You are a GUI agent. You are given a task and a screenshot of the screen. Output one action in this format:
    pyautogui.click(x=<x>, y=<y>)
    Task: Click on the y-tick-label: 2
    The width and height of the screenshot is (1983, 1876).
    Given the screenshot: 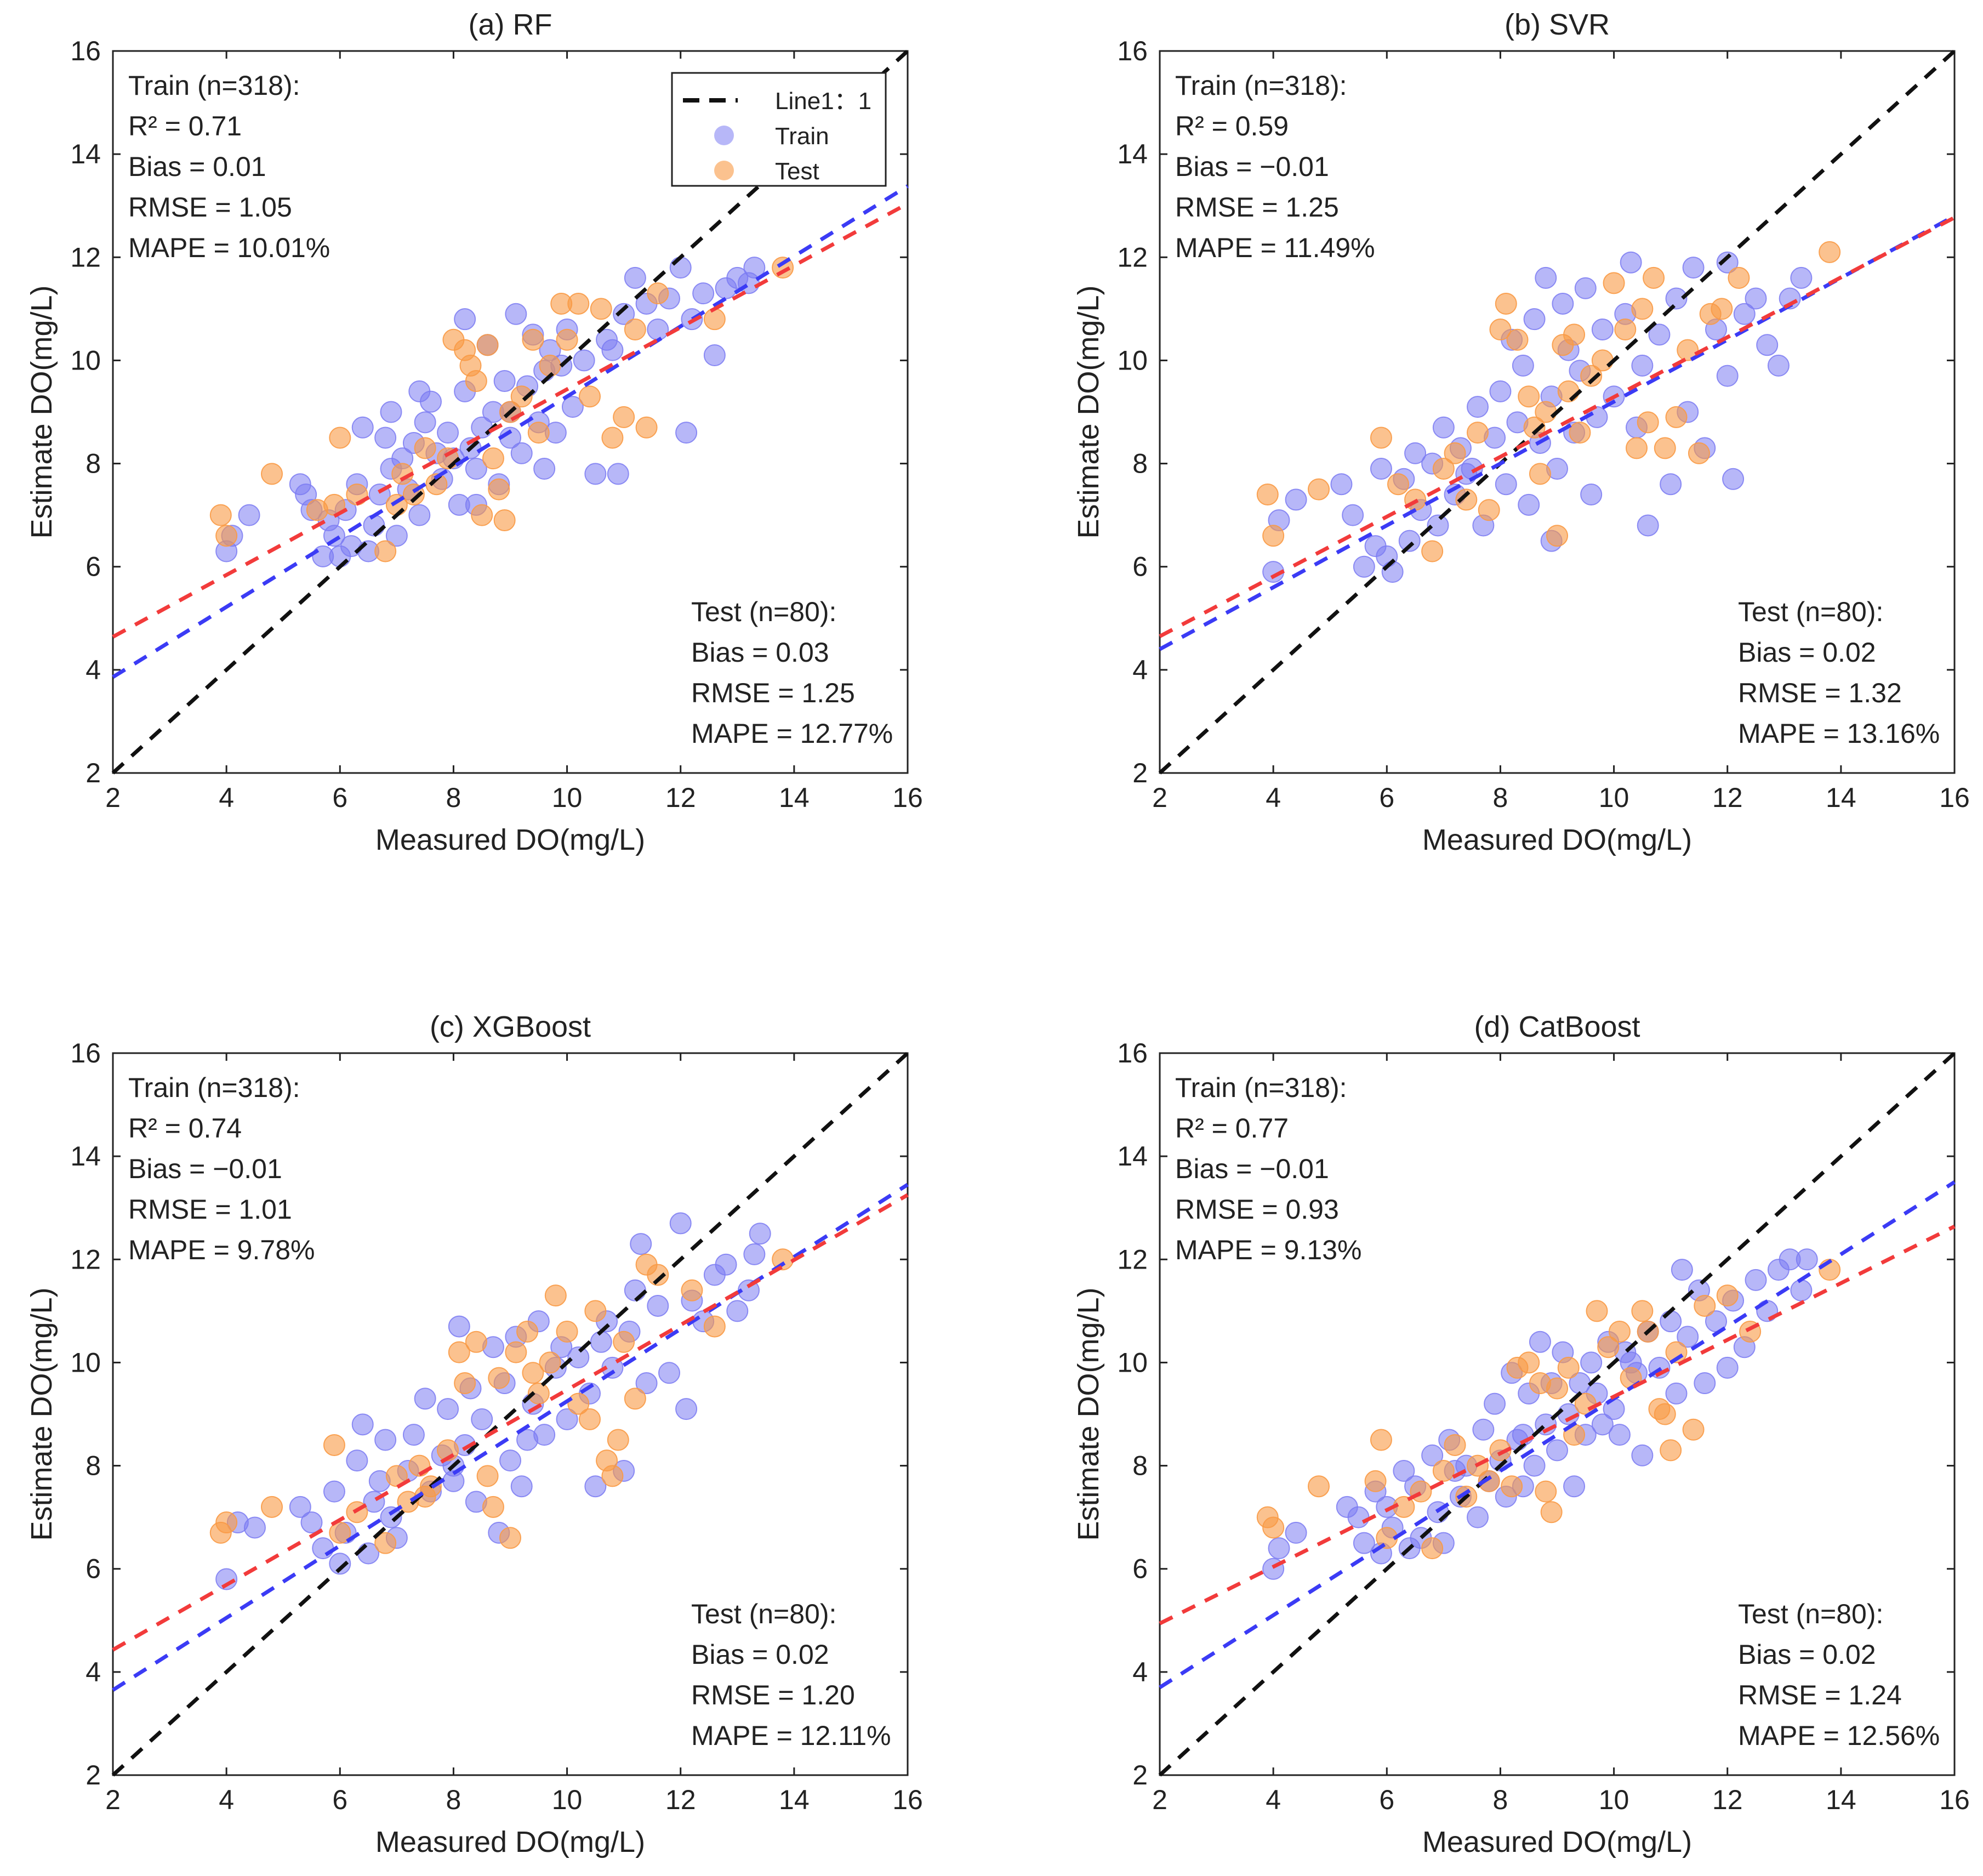 What is the action you would take?
    pyautogui.click(x=1140, y=1775)
    